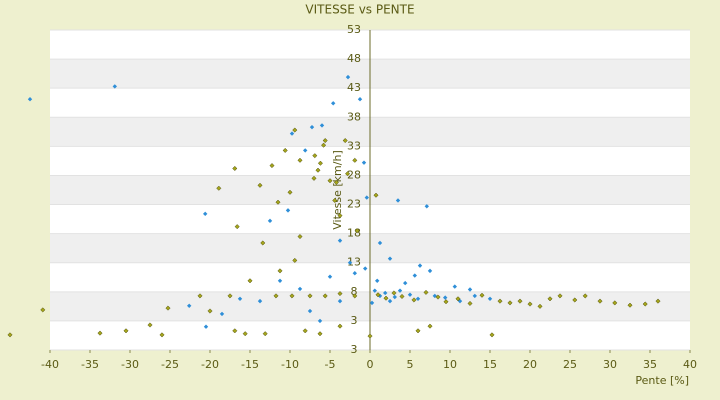  What do you see at coordinates (130, 364) in the screenshot?
I see `x-tick-label: -30` at bounding box center [130, 364].